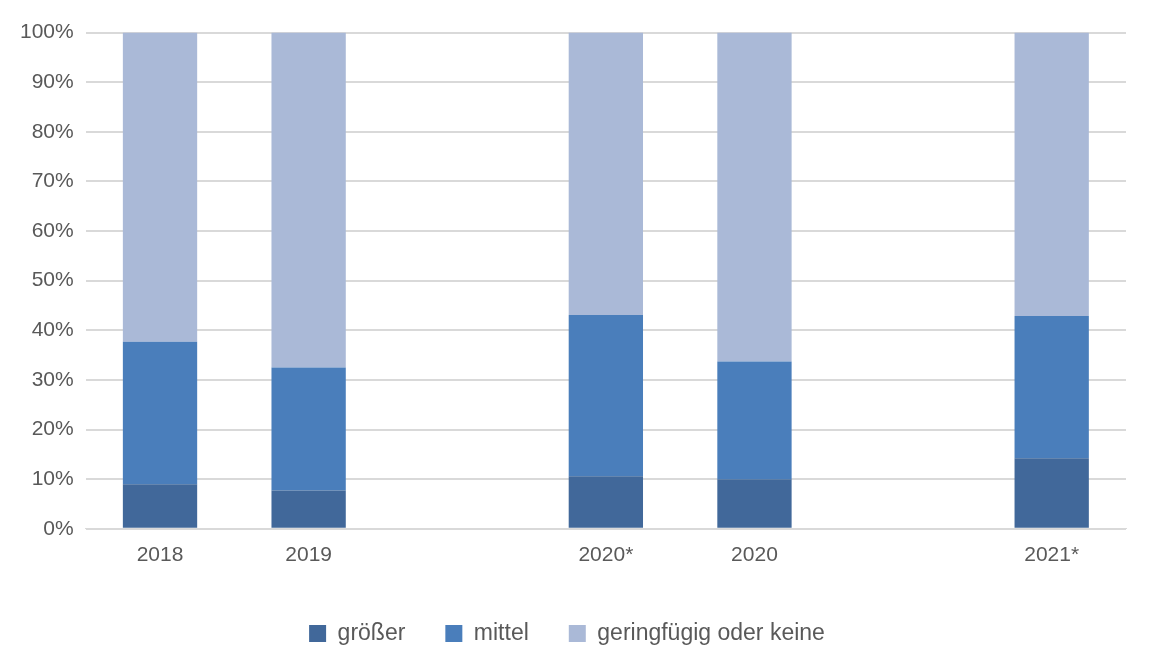  What do you see at coordinates (371, 631) in the screenshot?
I see `legend-label: größer` at bounding box center [371, 631].